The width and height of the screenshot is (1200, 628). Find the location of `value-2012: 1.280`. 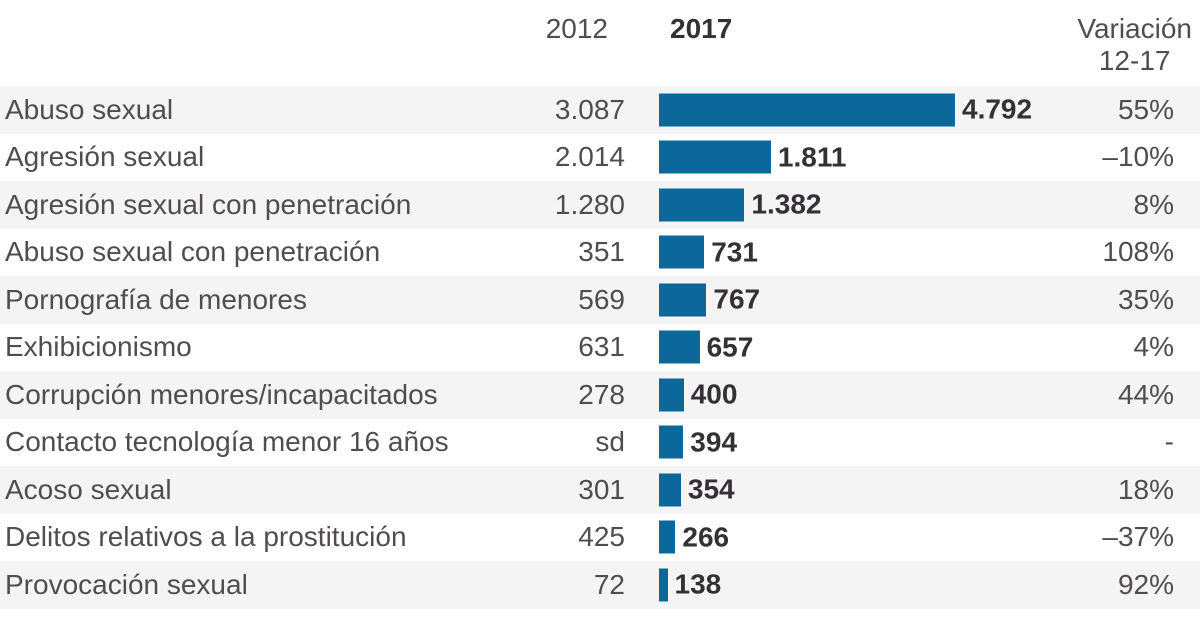

value-2012: 1.280 is located at coordinates (589, 204).